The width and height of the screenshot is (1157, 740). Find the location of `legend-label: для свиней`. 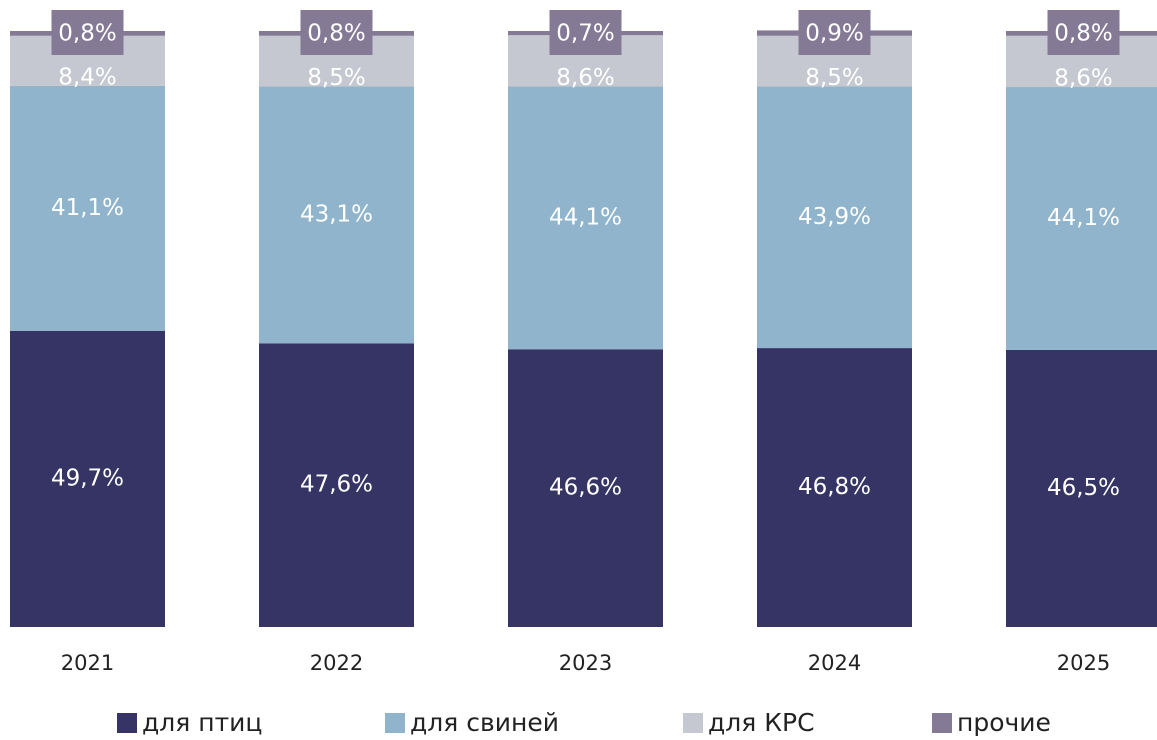

legend-label: для свиней is located at coordinates (484, 722).